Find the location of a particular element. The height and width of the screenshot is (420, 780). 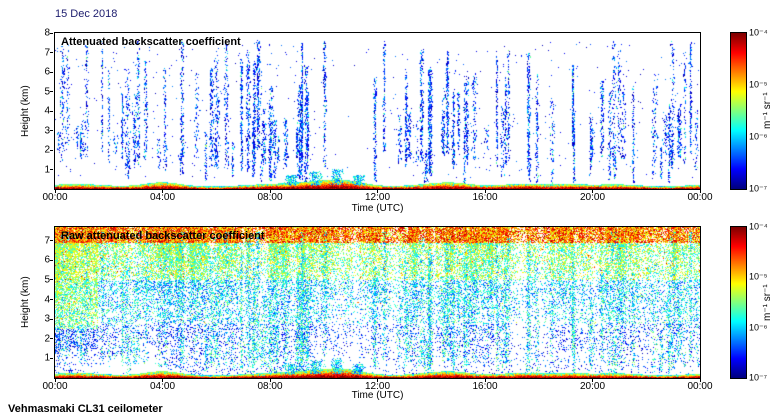

bottom-panel-title: Raw attenuated backscatter coefficient is located at coordinates (163, 236).